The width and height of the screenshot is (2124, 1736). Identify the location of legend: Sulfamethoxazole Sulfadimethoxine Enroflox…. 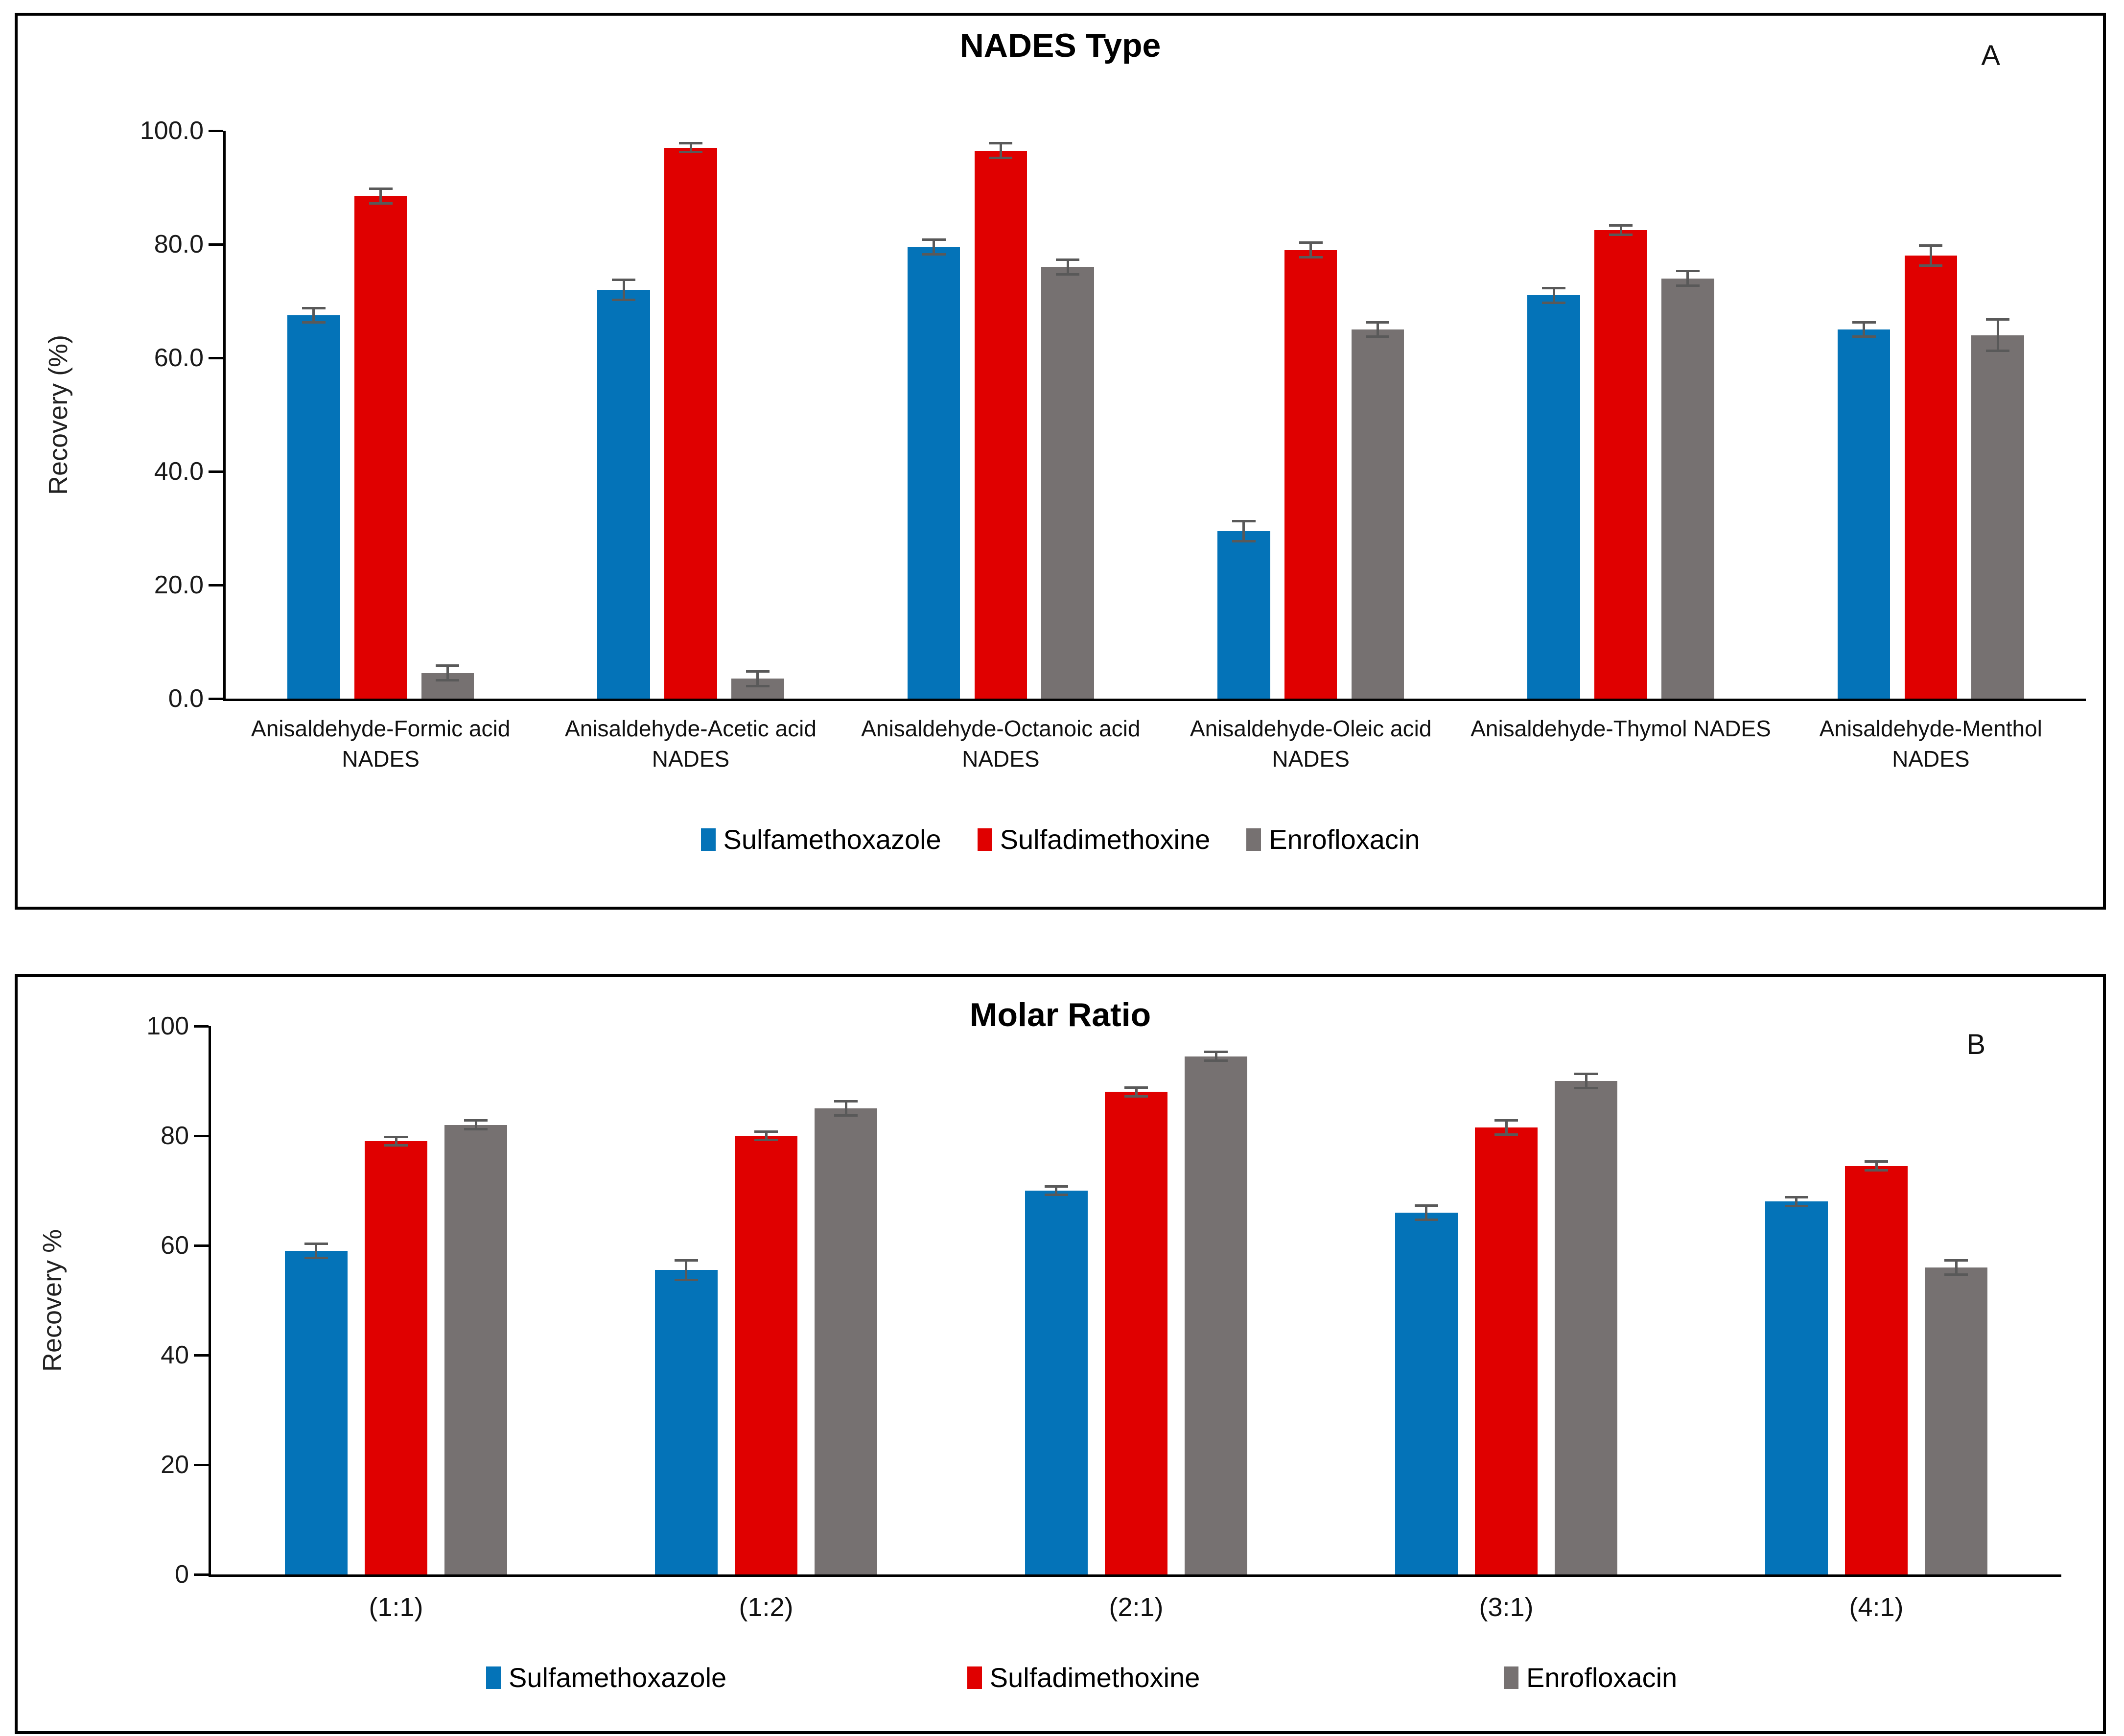
(1134, 1679).